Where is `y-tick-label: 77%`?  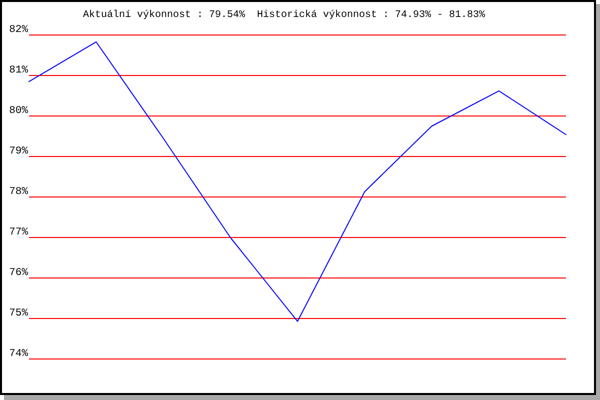
y-tick-label: 77% is located at coordinates (19, 232).